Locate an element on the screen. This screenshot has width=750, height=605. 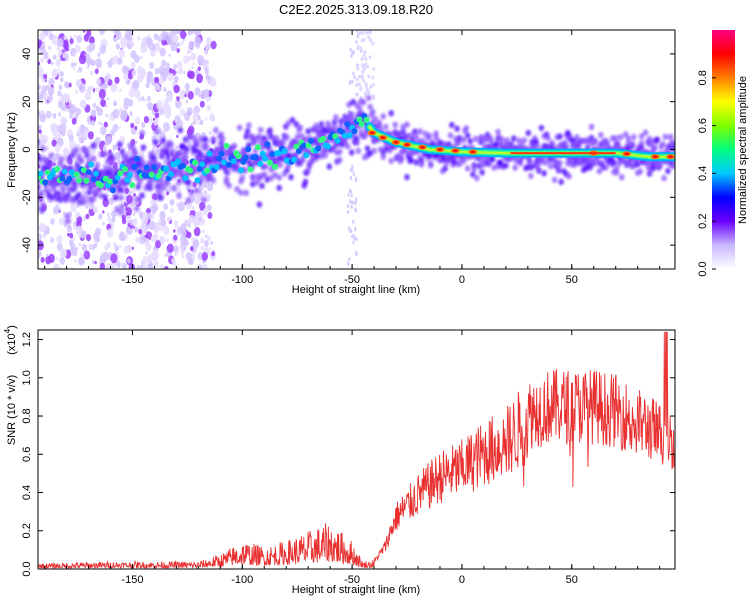
y-tick-label: 1.2 is located at coordinates (27, 339).